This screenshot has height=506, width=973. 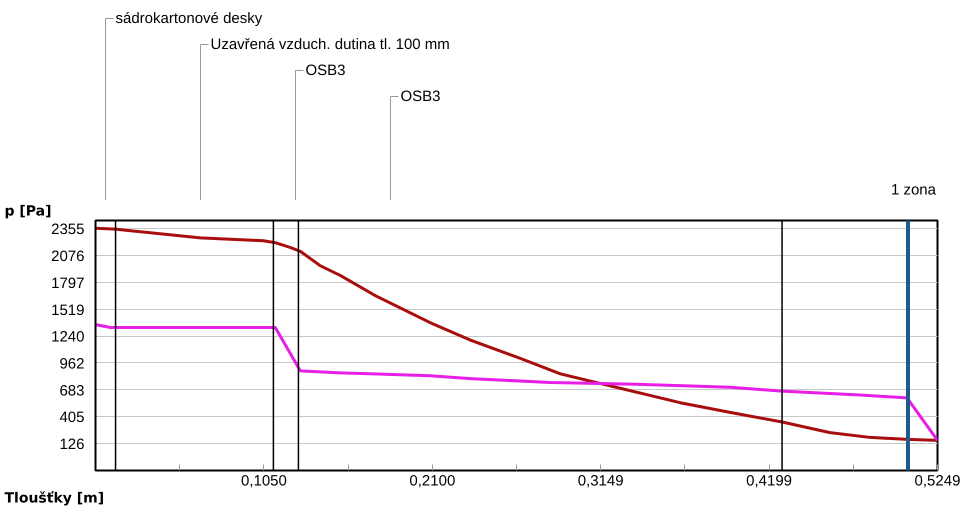 I want to click on y-axis-title: p [Pa], so click(x=28, y=212).